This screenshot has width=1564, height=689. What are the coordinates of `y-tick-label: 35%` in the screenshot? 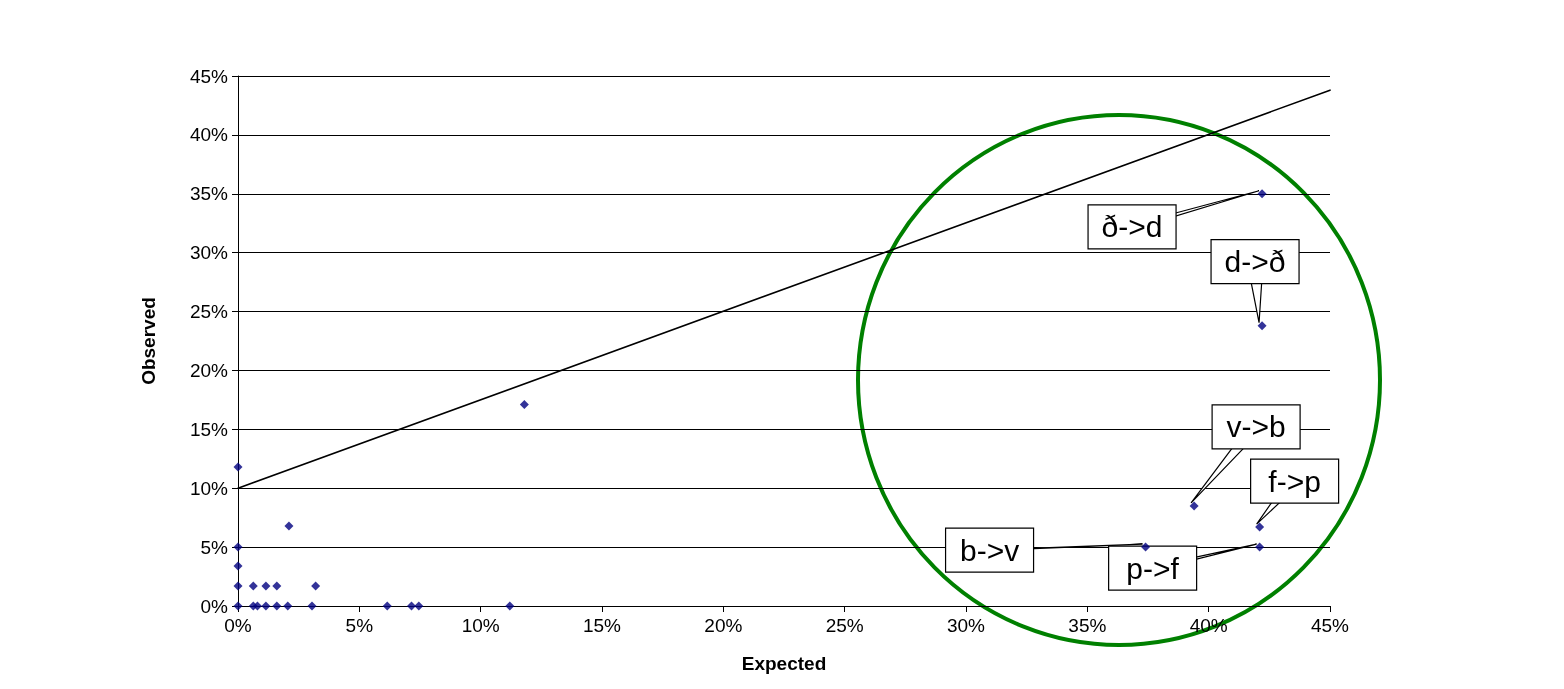 It's located at (209, 194).